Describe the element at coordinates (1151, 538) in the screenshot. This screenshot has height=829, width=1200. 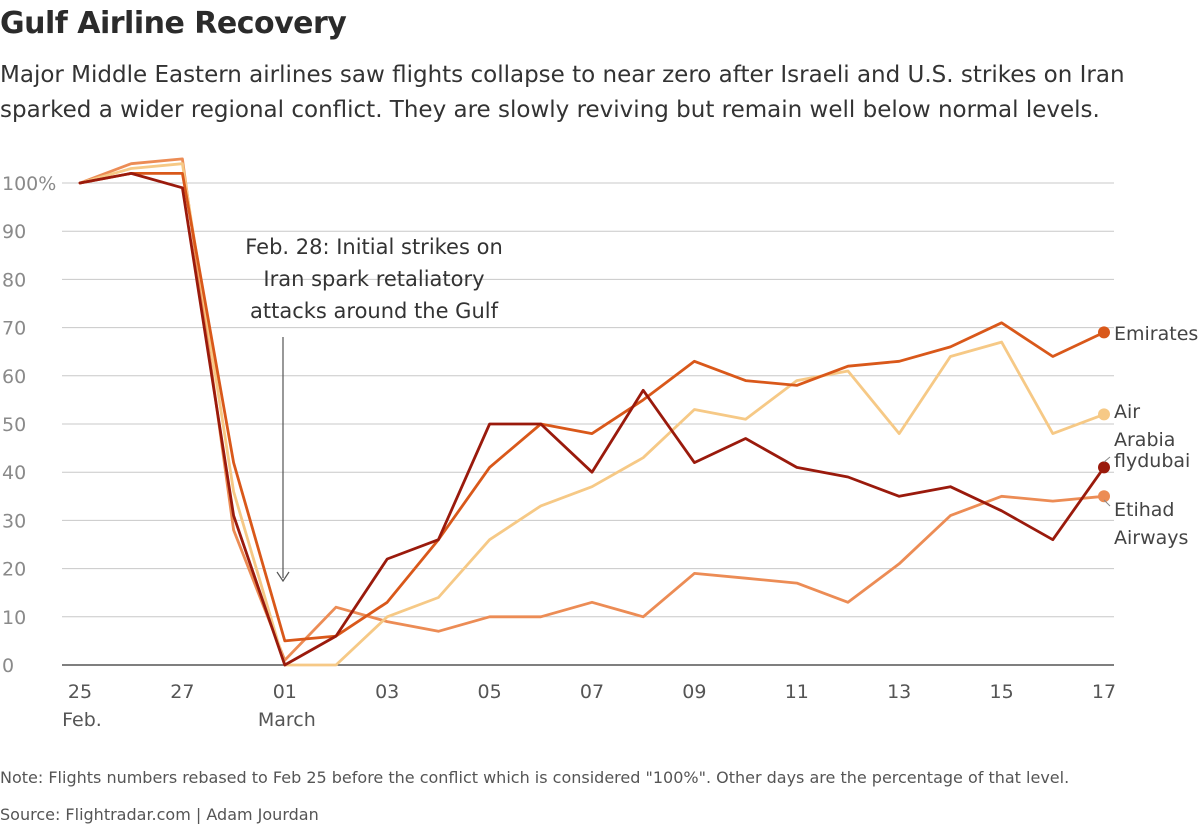
I see `series-label-etihad-airways: Airways` at that location.